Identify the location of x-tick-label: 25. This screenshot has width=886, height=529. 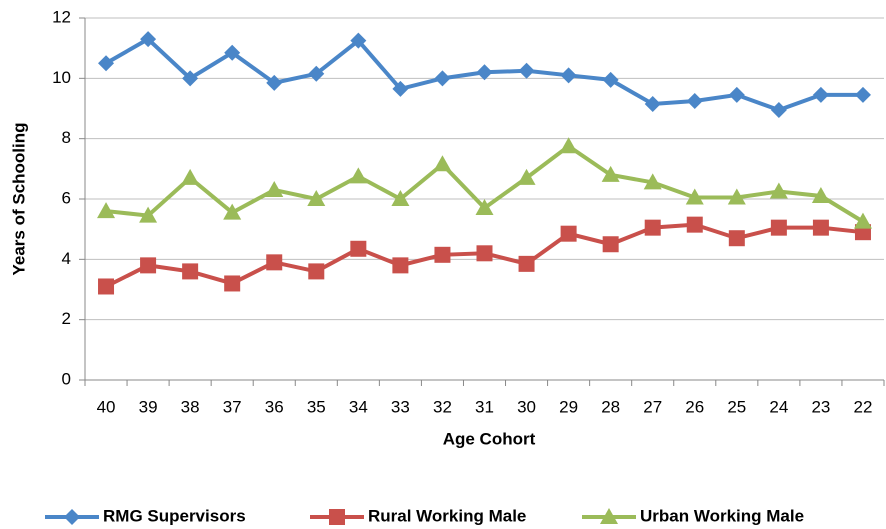
(736, 406).